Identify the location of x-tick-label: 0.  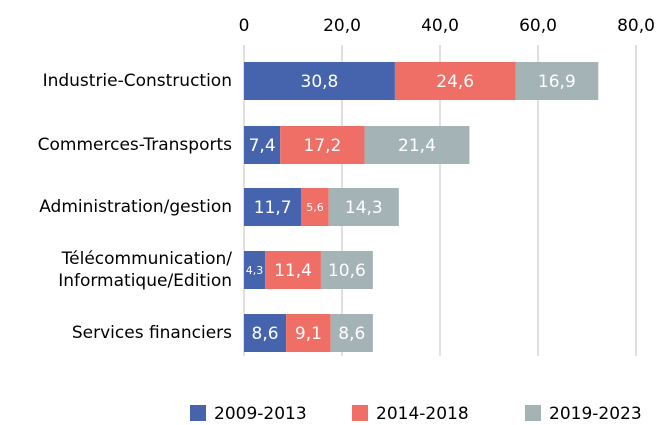
(244, 26).